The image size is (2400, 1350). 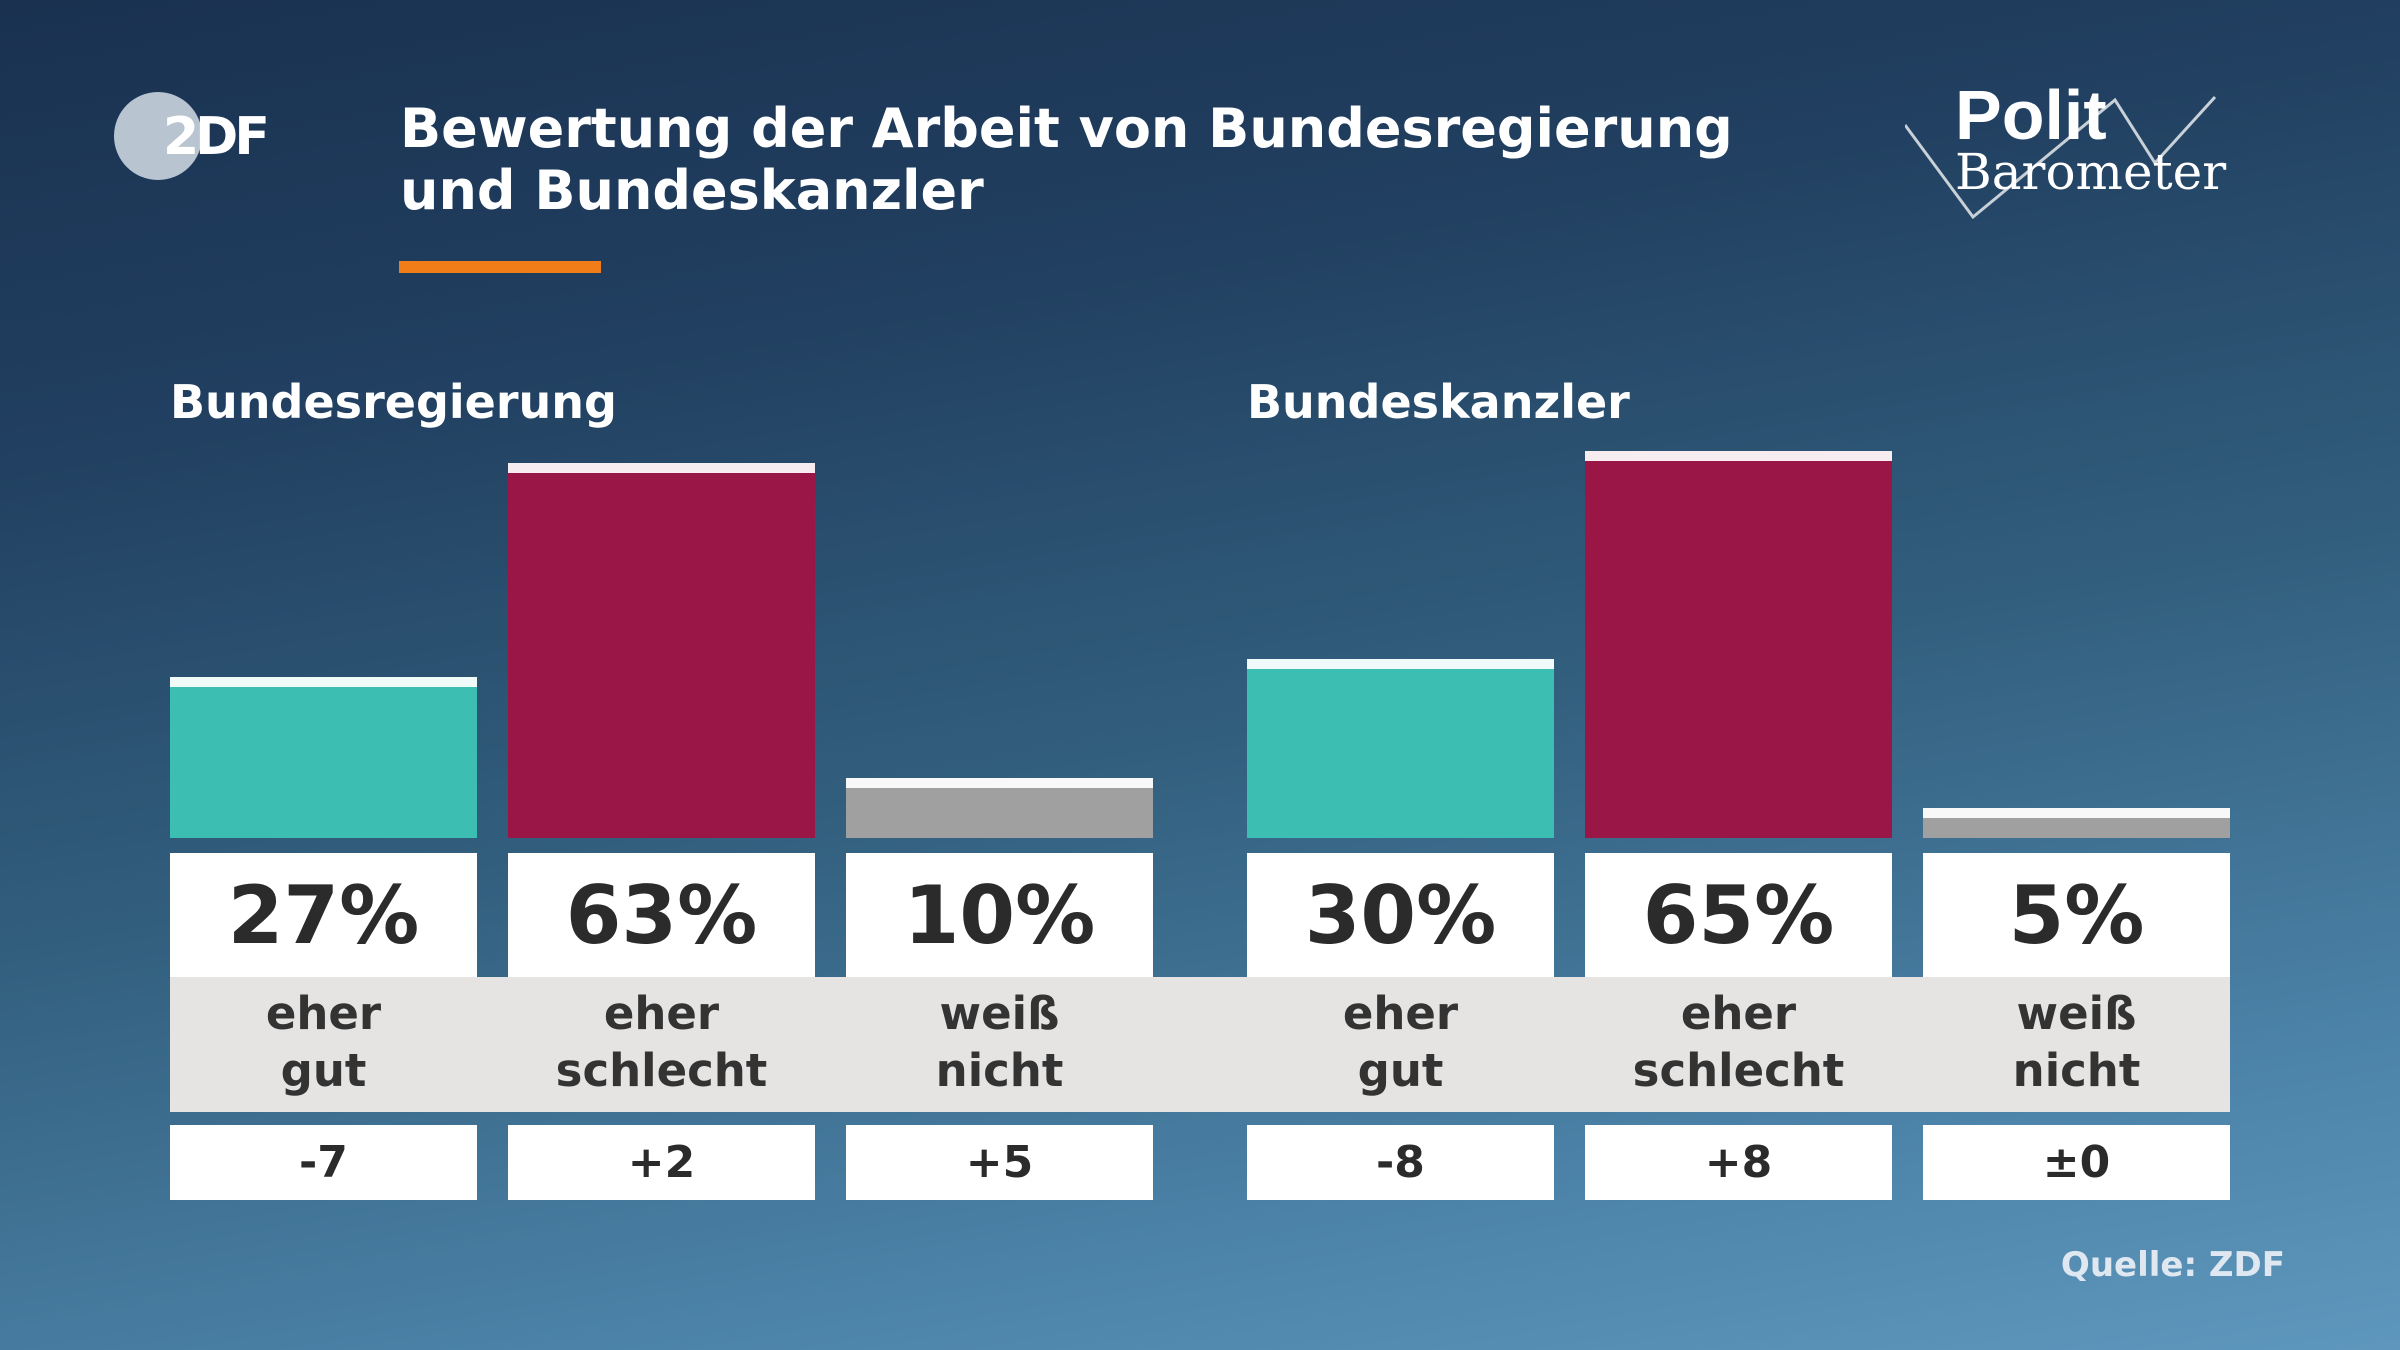 What do you see at coordinates (323, 915) in the screenshot?
I see `value-label: 27%` at bounding box center [323, 915].